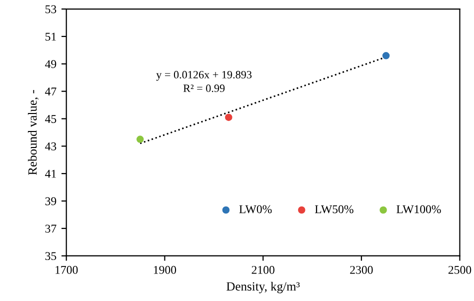 This screenshot has width=474, height=301. Describe the element at coordinates (263, 288) in the screenshot. I see `x-axis-title: Density, kg/m³` at that location.